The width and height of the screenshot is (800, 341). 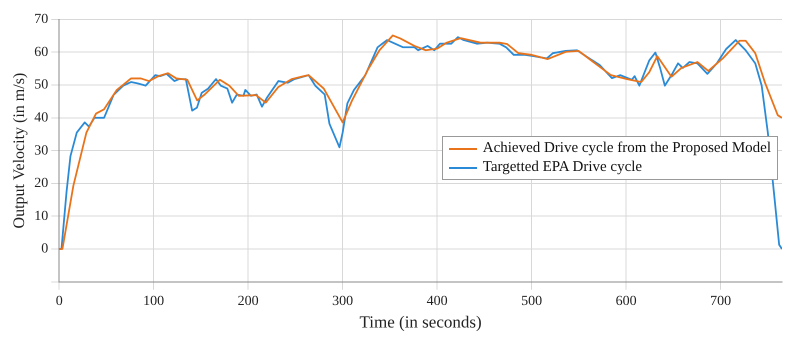 I want to click on x-tick-label: 100, so click(x=153, y=301).